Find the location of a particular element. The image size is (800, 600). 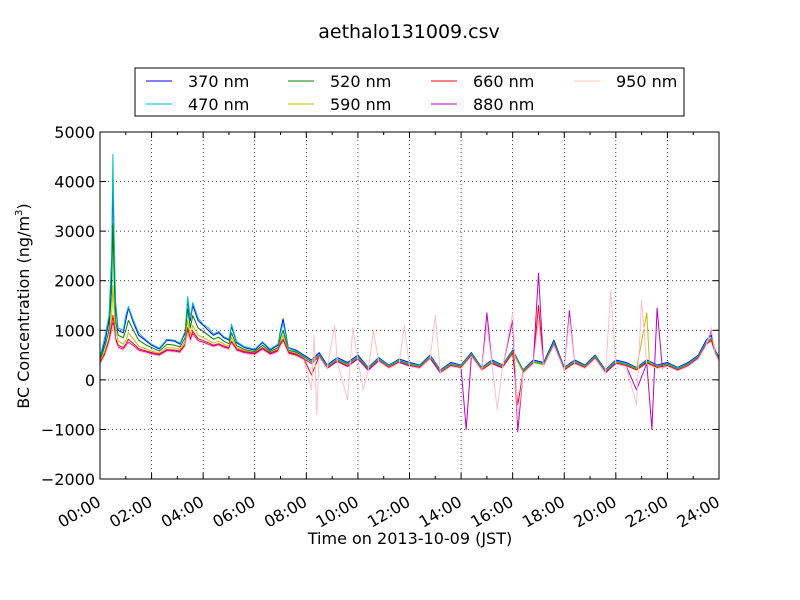

x-tick-label: 06:00 is located at coordinates (233, 512).